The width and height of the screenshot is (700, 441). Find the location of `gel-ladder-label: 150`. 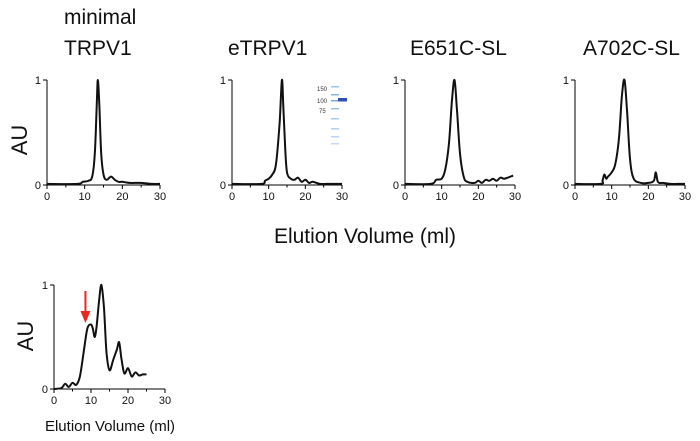

gel-ladder-label: 150 is located at coordinates (322, 90).